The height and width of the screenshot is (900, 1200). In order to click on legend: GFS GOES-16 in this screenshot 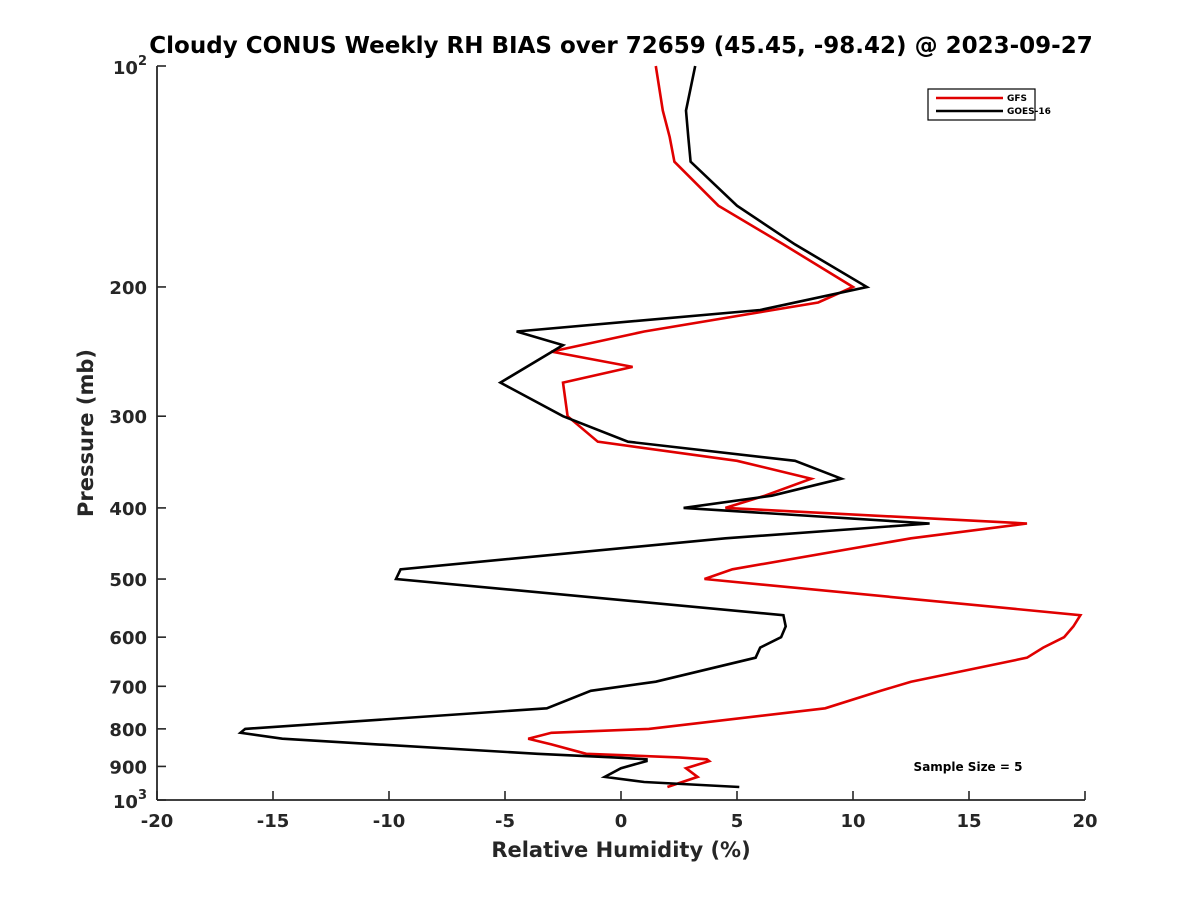, I will do `click(989, 104)`.